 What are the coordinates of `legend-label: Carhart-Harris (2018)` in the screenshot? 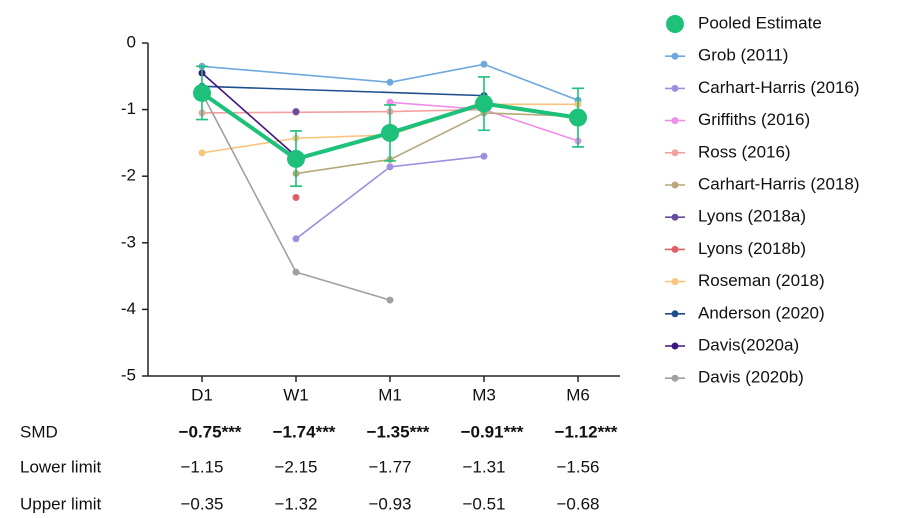 It's located at (779, 183).